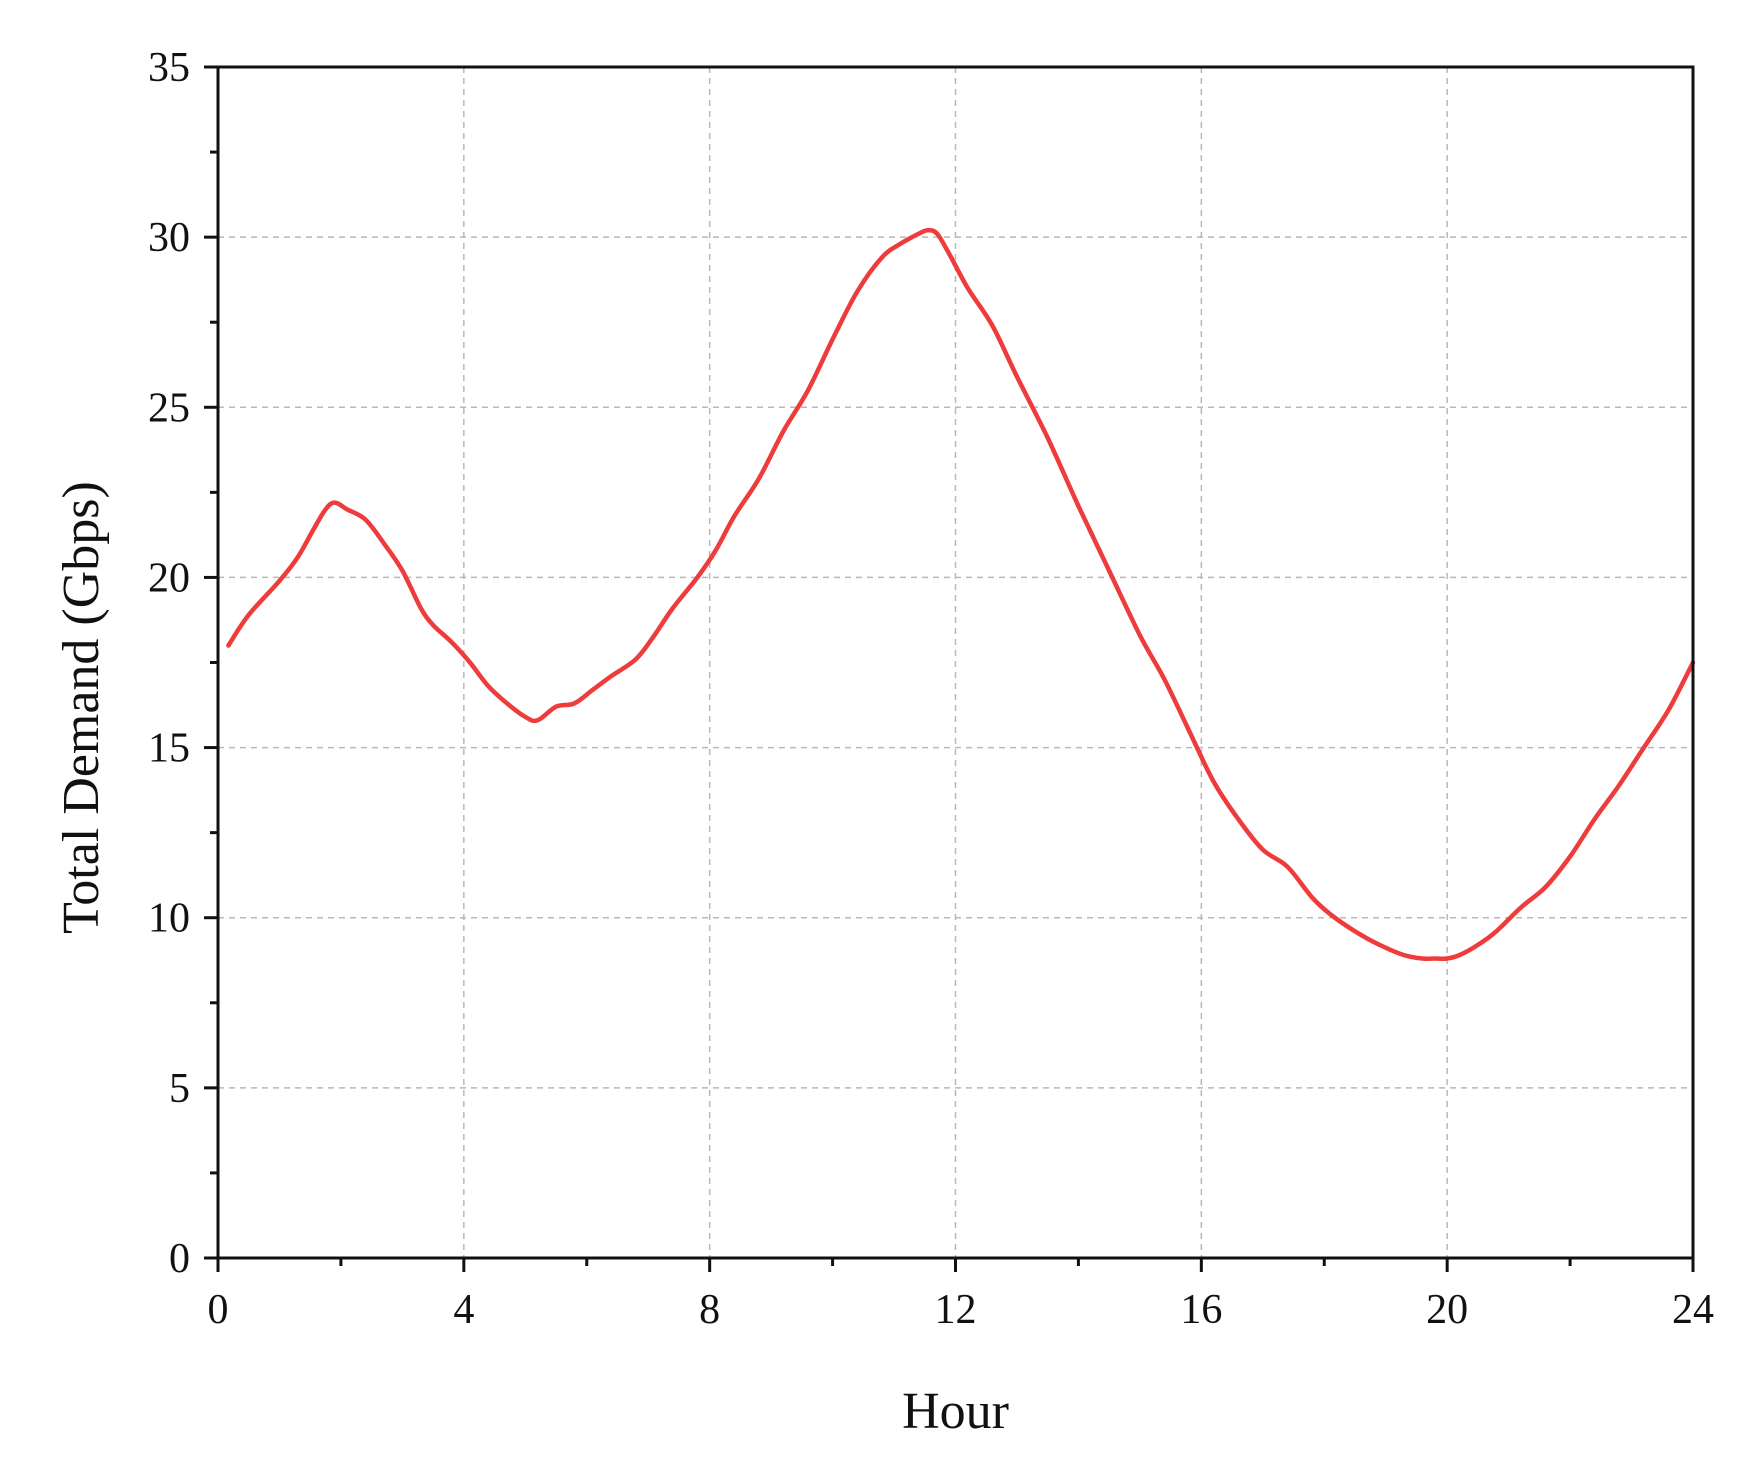  What do you see at coordinates (179, 1259) in the screenshot?
I see `y-tick-label-0: 0` at bounding box center [179, 1259].